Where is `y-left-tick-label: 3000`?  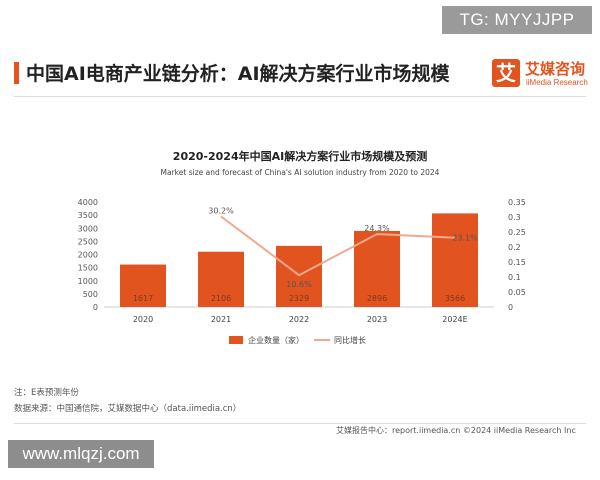 y-left-tick-label: 3000 is located at coordinates (88, 228).